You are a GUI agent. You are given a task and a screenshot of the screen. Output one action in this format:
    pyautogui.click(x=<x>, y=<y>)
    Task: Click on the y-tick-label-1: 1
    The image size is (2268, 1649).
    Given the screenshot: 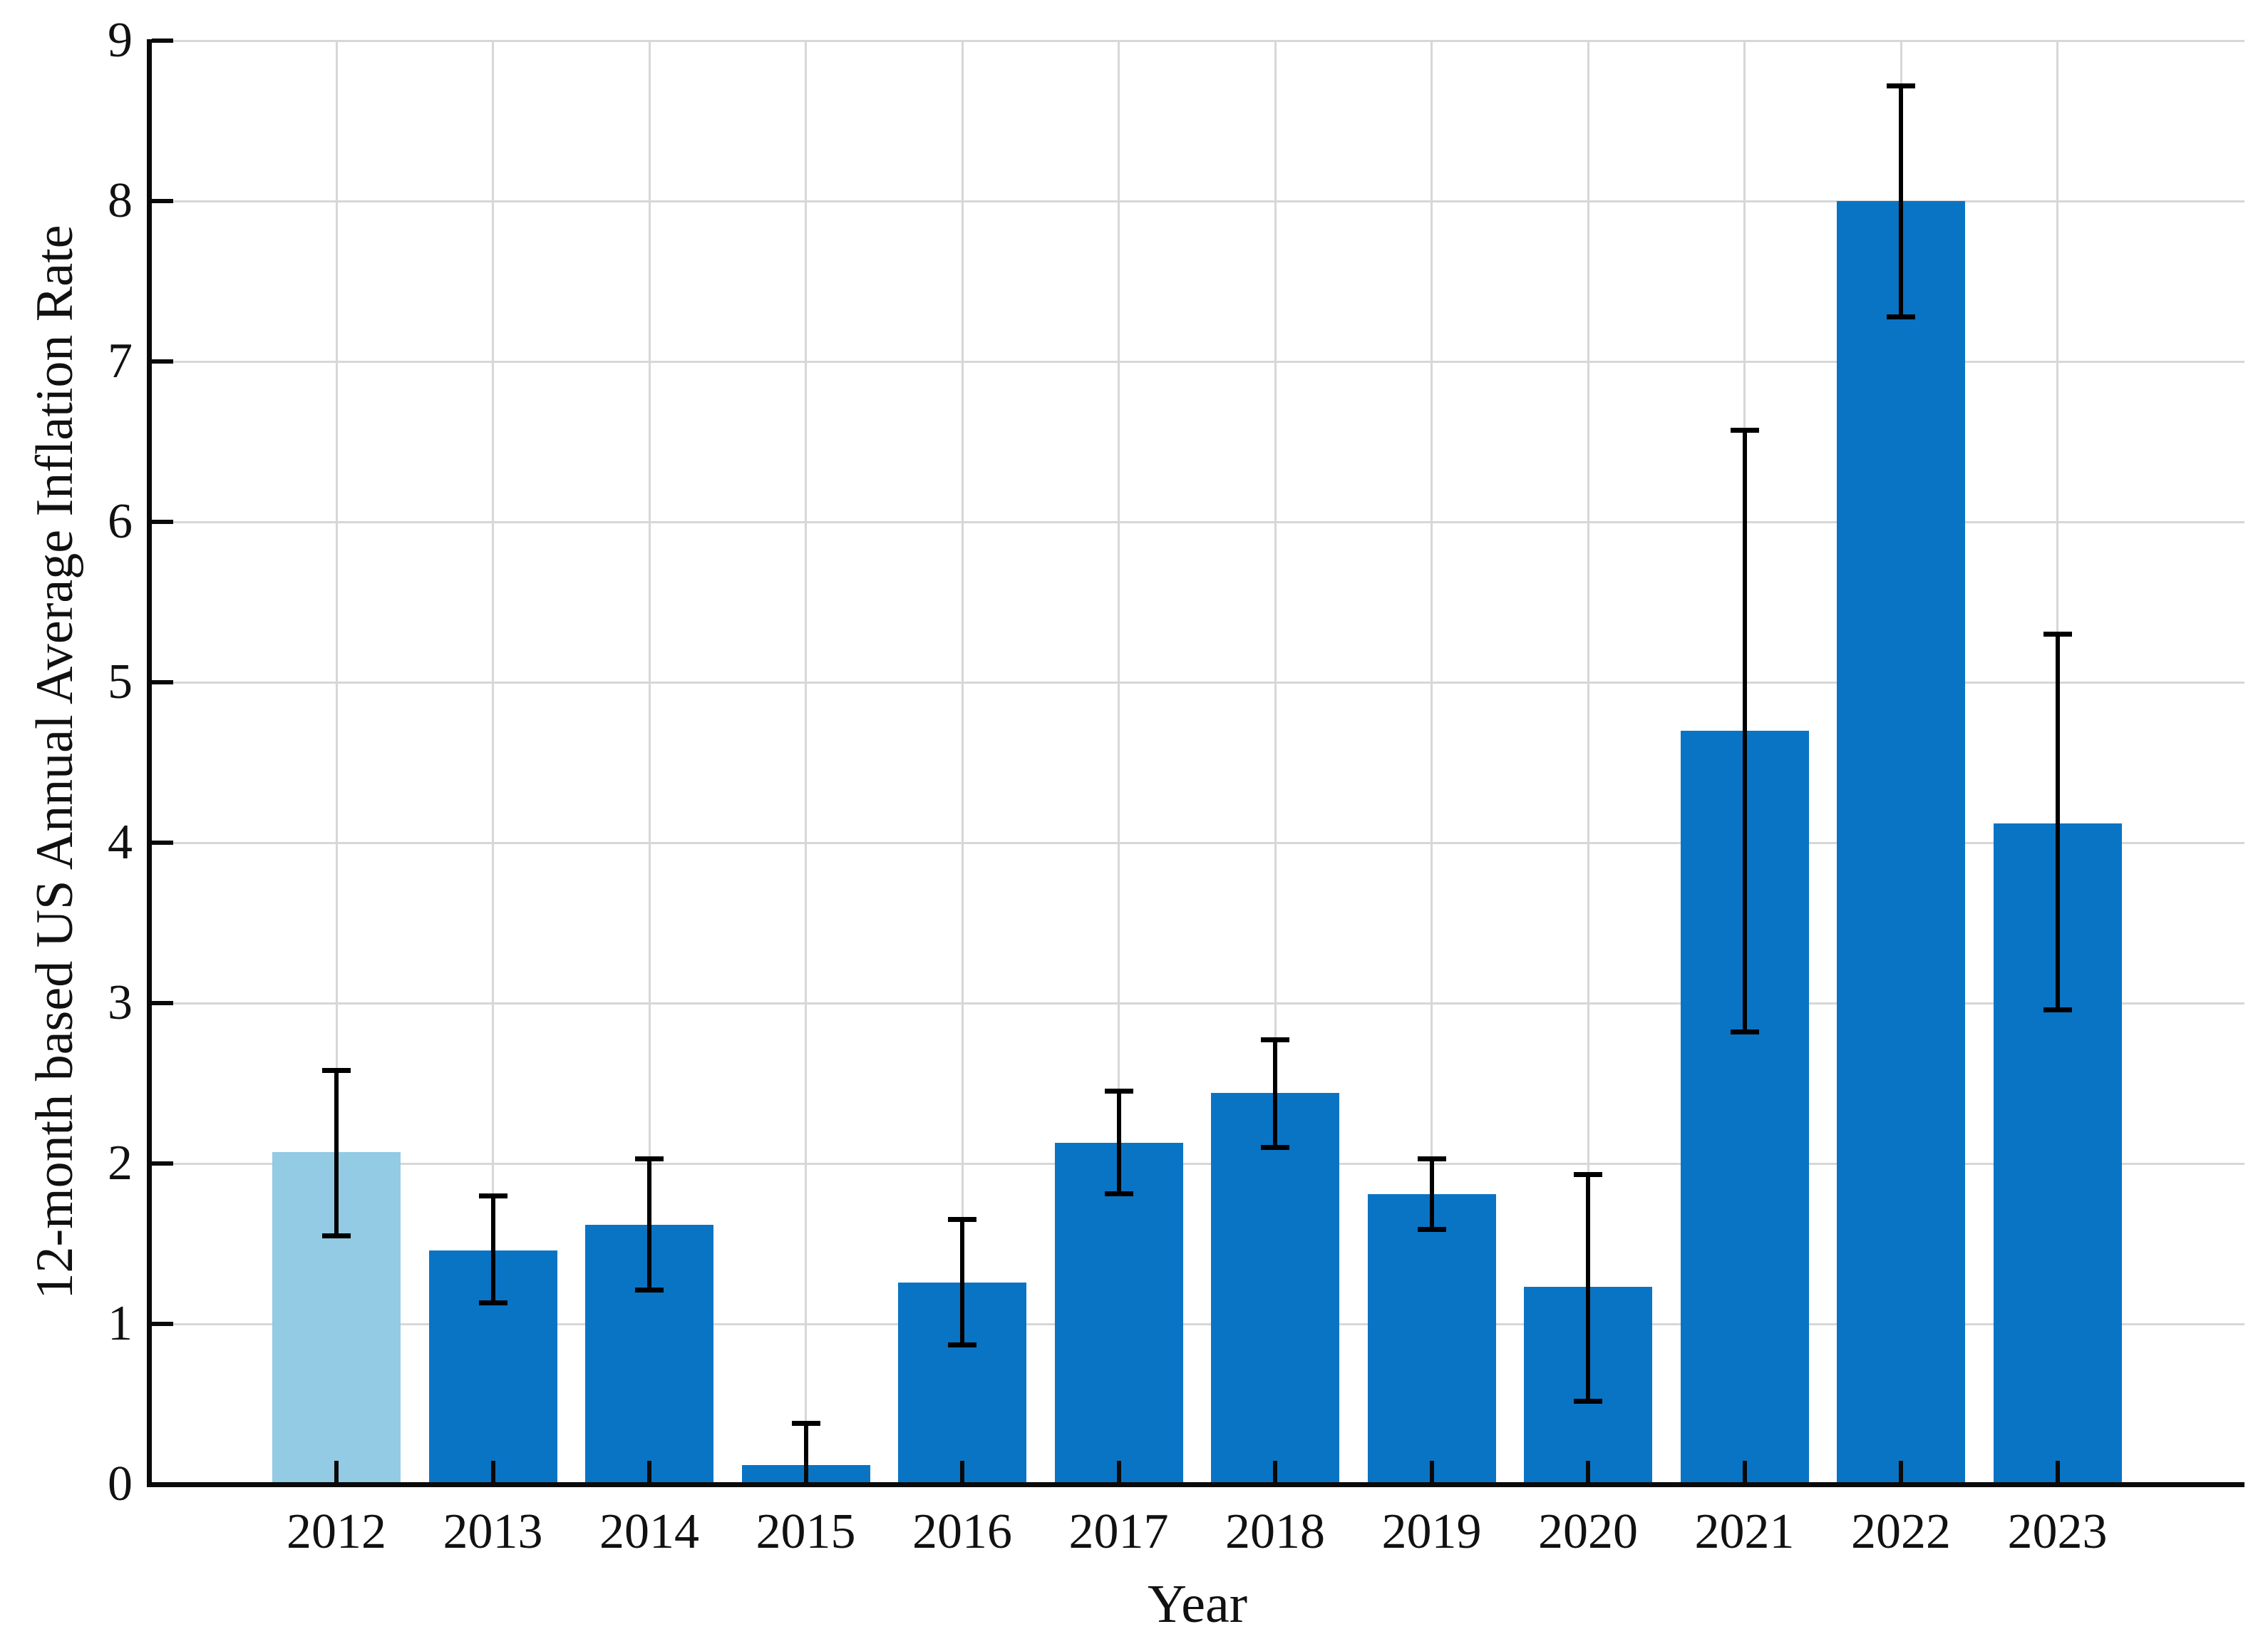 What is the action you would take?
    pyautogui.click(x=120, y=1323)
    